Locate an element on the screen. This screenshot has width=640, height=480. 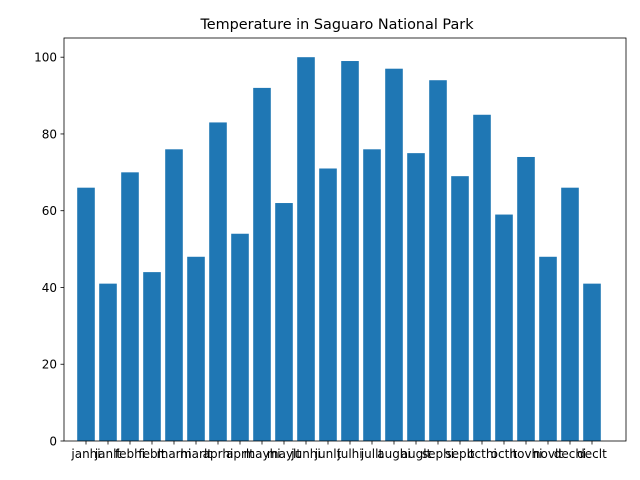
x-tick-label: marlt is located at coordinates (196, 454).